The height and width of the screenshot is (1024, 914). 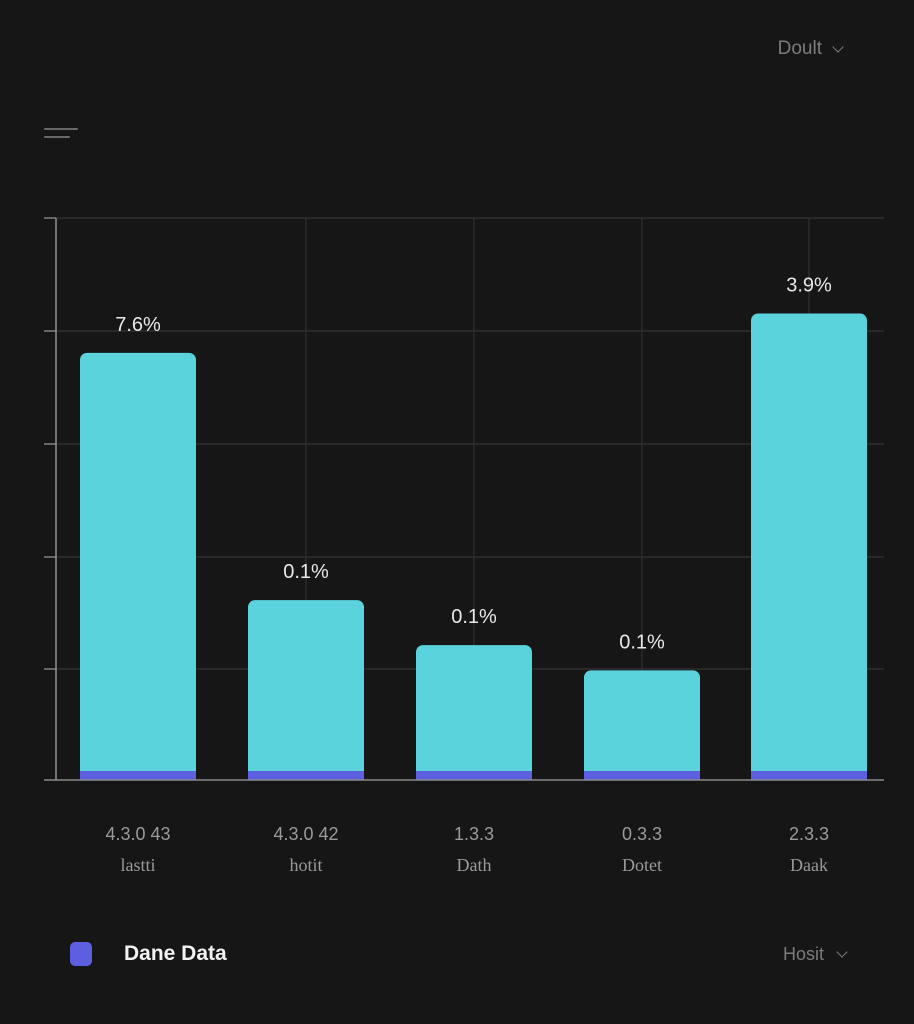 I want to click on x-tick-sublabel: Dath, so click(x=474, y=865).